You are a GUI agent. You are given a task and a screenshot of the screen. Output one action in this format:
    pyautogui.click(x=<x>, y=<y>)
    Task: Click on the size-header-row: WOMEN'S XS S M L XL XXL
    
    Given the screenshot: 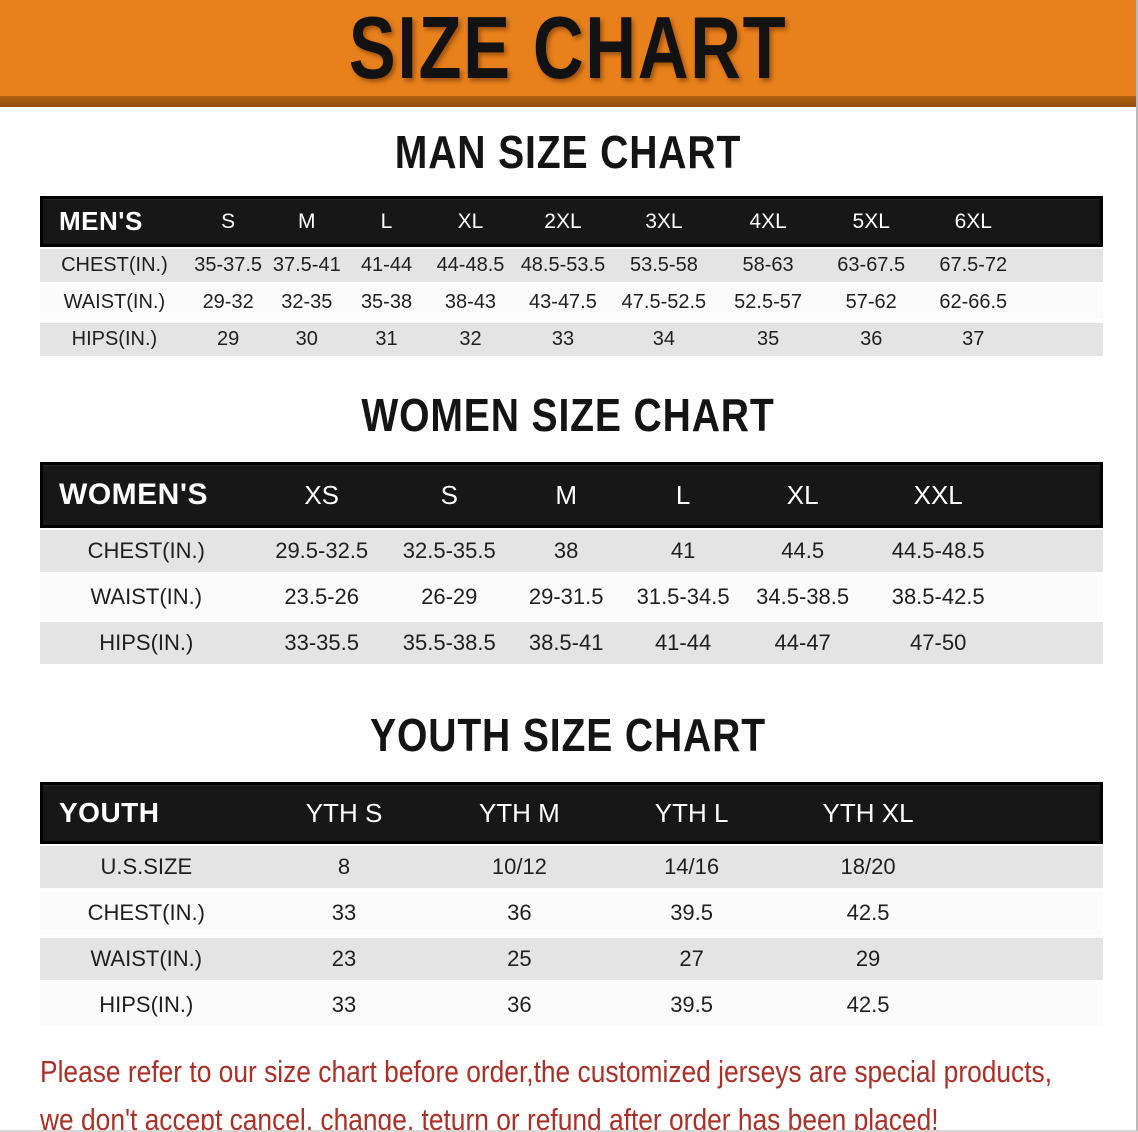 What is the action you would take?
    pyautogui.click(x=571, y=495)
    